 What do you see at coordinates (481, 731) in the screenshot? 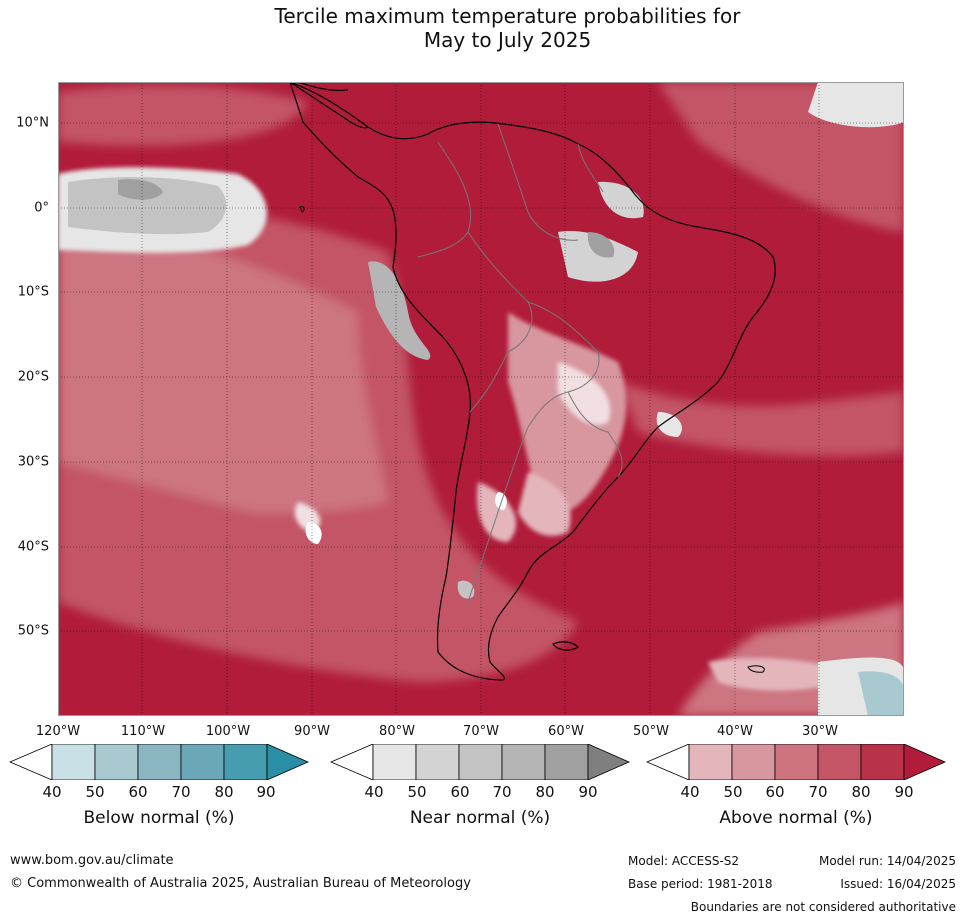
I see `lon-label: 70°W` at bounding box center [481, 731].